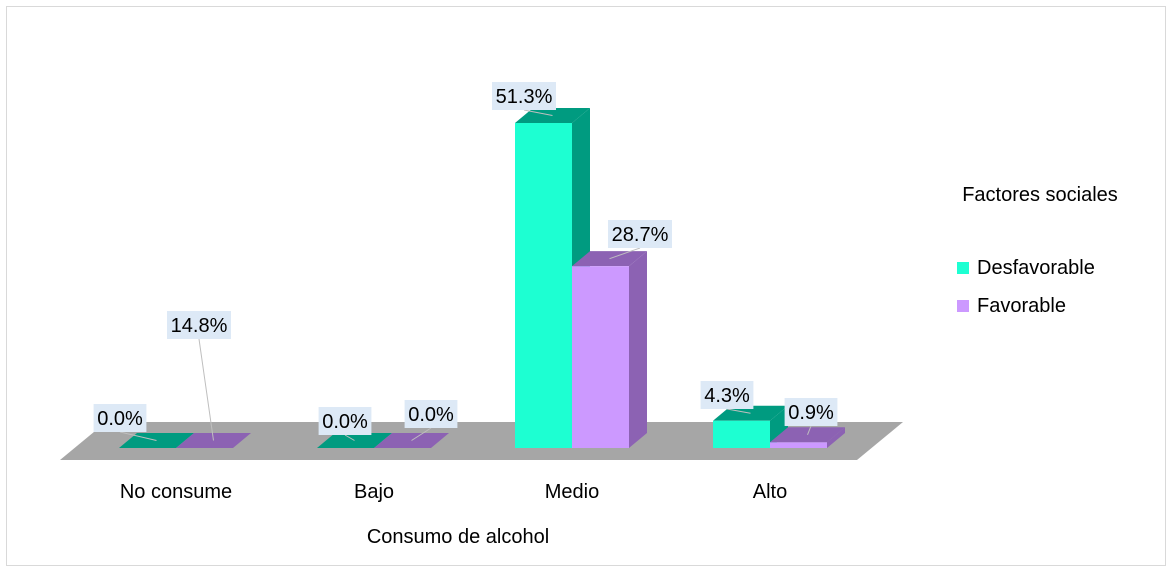 The height and width of the screenshot is (570, 1174). I want to click on data-label-bajo-desfavorable: 0.0%, so click(345, 422).